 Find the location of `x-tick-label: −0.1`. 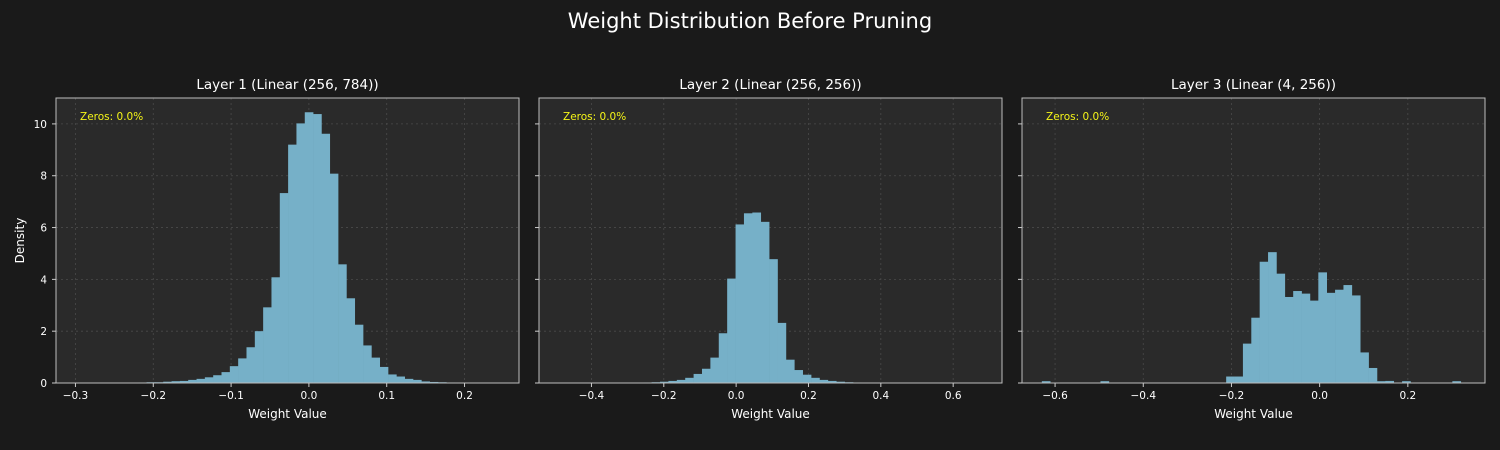

x-tick-label: −0.1 is located at coordinates (231, 396).